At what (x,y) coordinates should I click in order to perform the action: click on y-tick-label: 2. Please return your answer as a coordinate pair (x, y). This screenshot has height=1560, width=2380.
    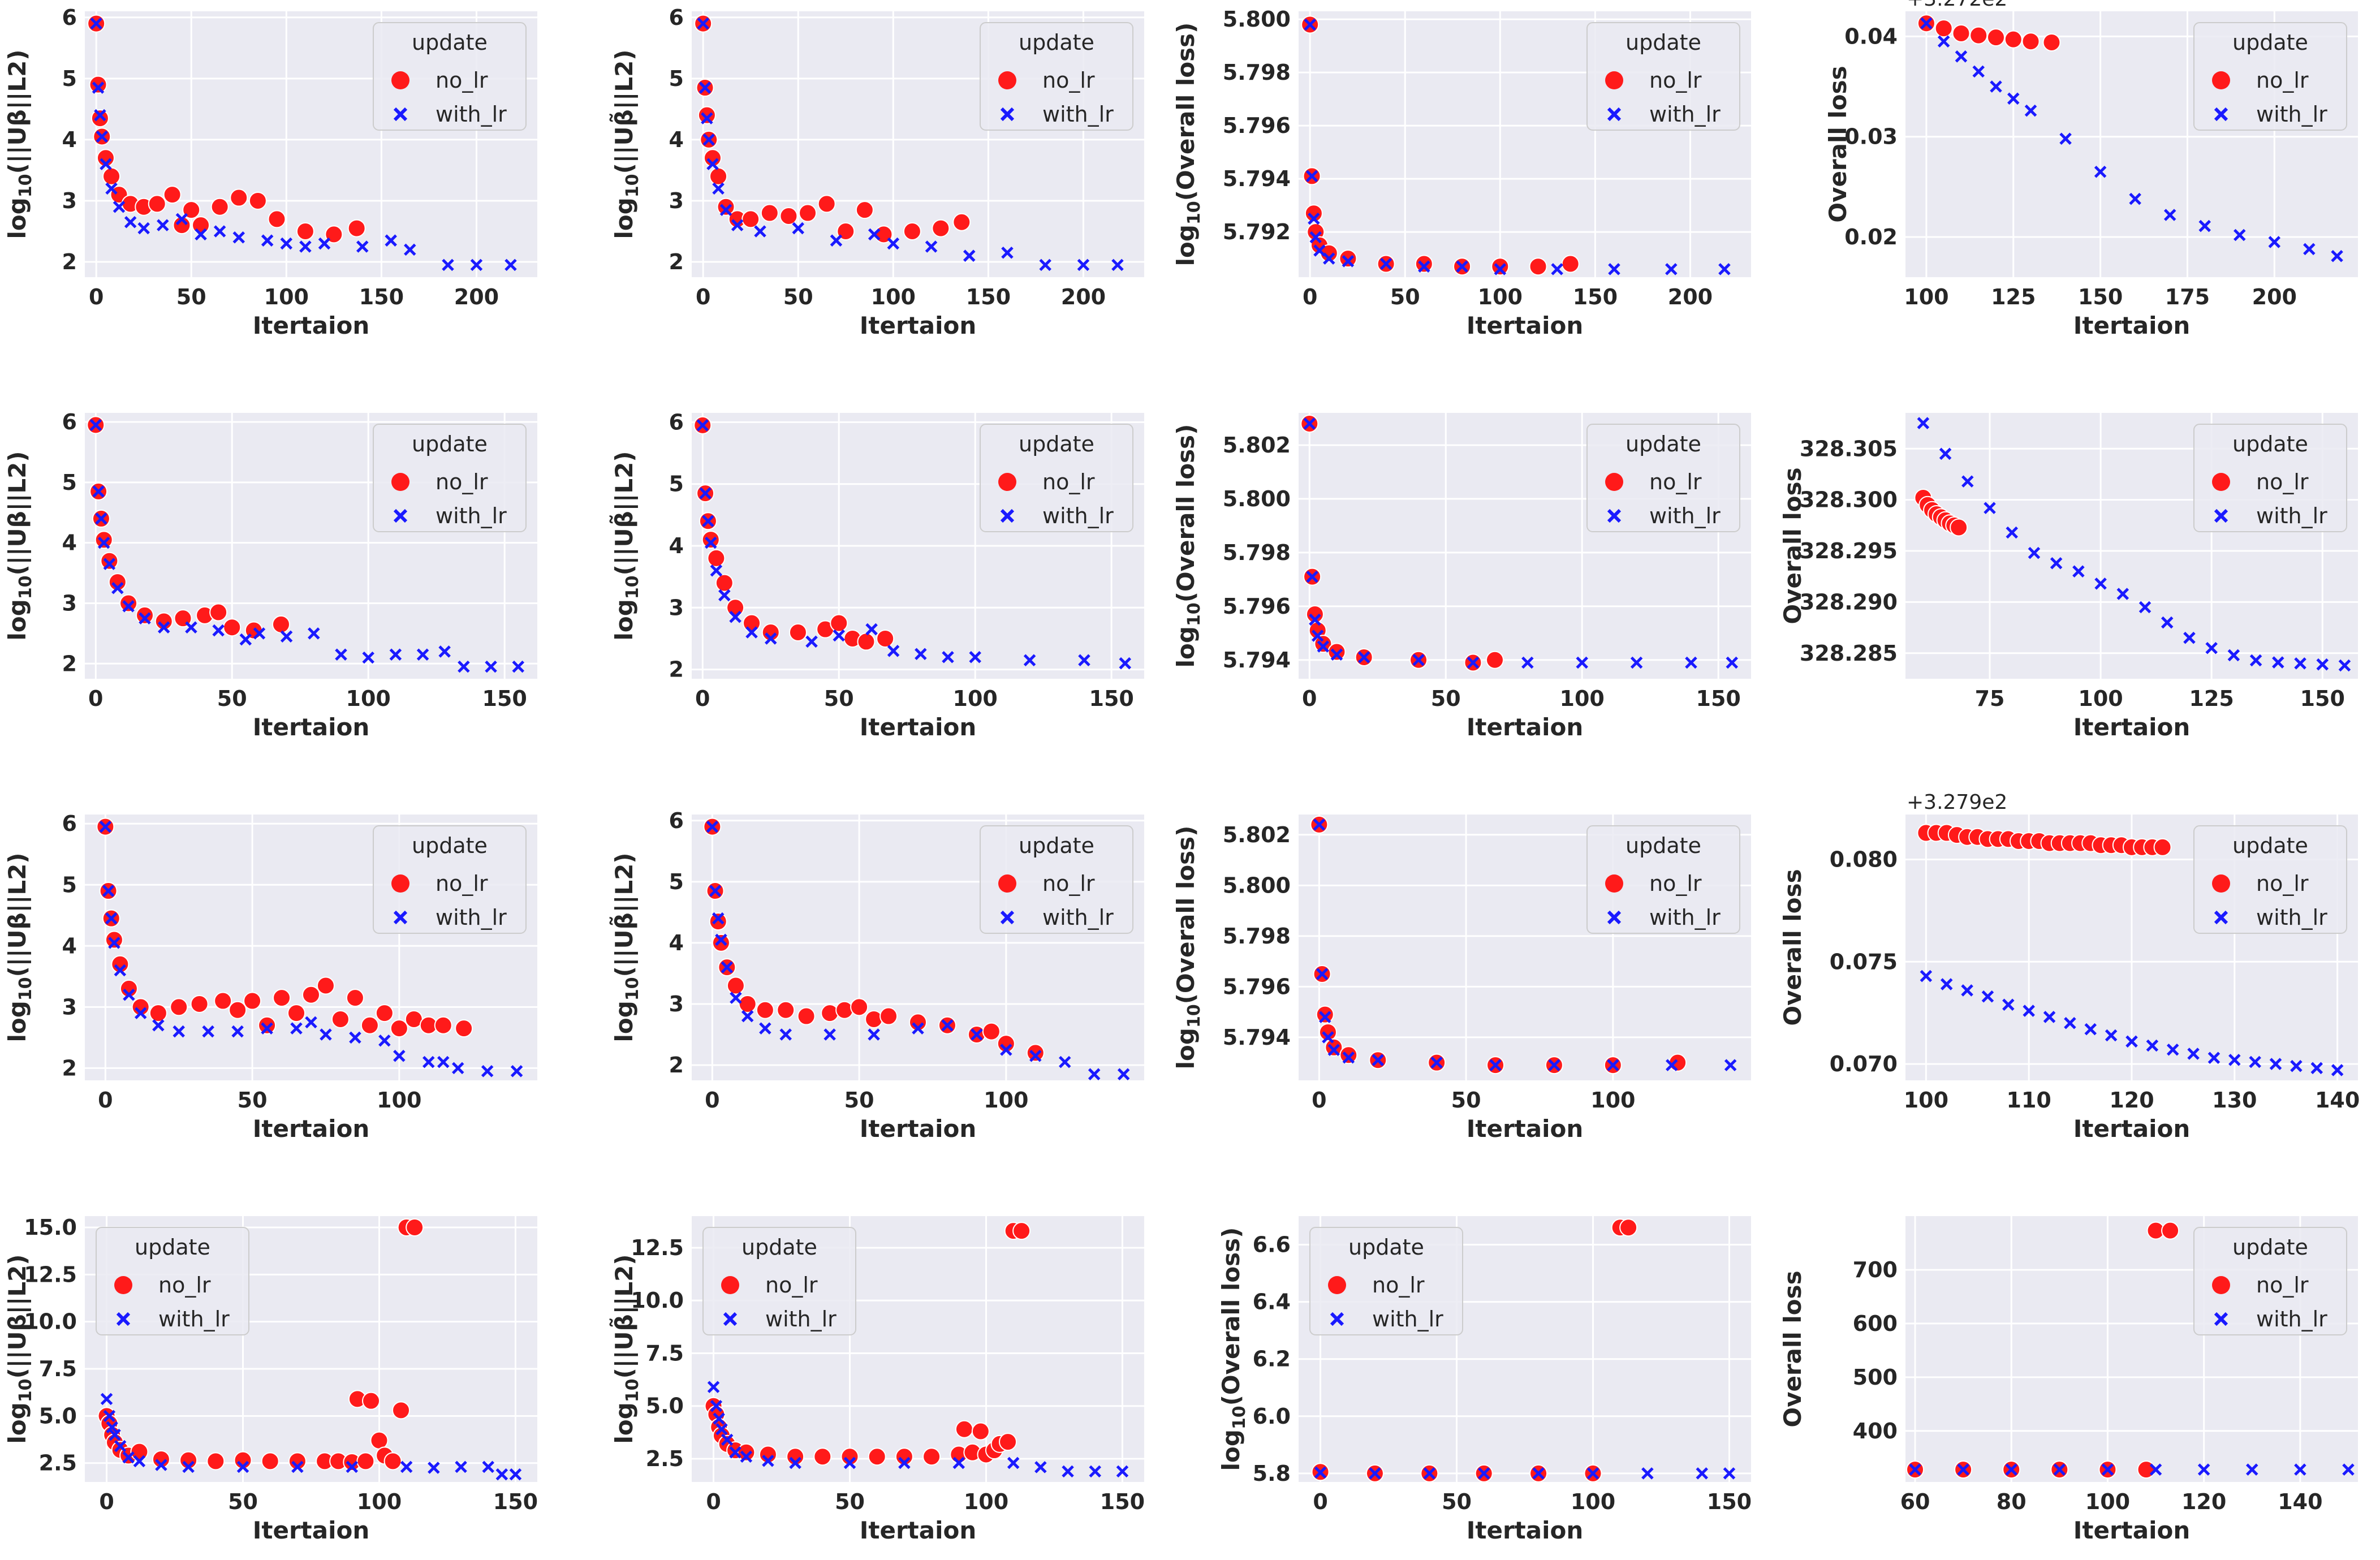
    Looking at the image, I should click on (676, 669).